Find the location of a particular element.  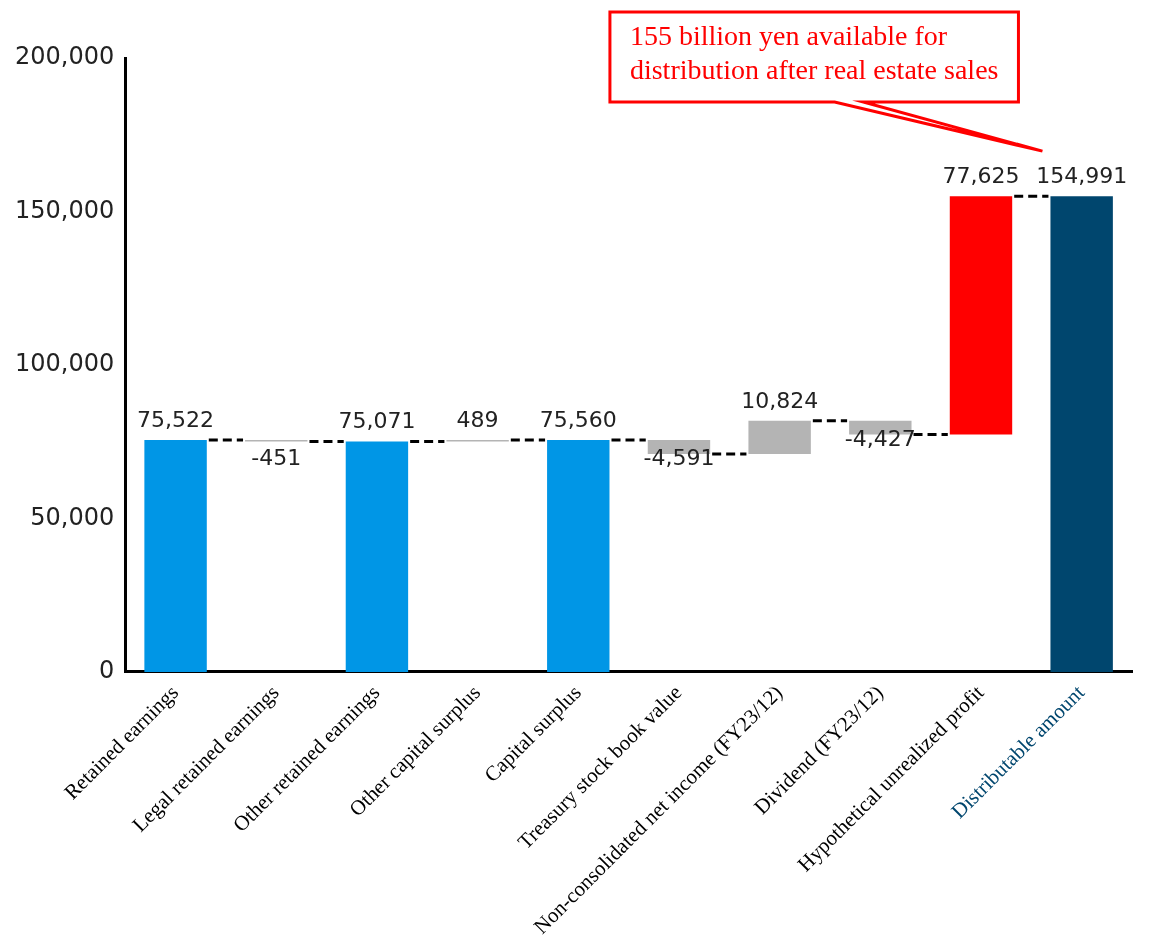

data-label: 154,991 is located at coordinates (1082, 175).